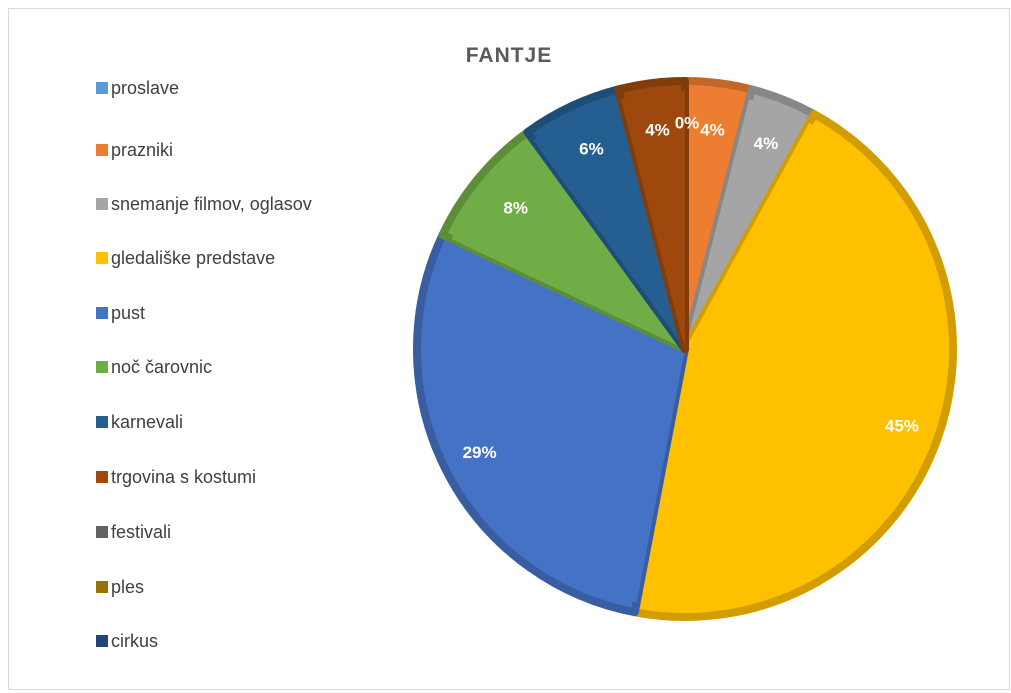 The height and width of the screenshot is (693, 1011). What do you see at coordinates (657, 129) in the screenshot?
I see `data-label-trgovina-s-kostumi: 4%` at bounding box center [657, 129].